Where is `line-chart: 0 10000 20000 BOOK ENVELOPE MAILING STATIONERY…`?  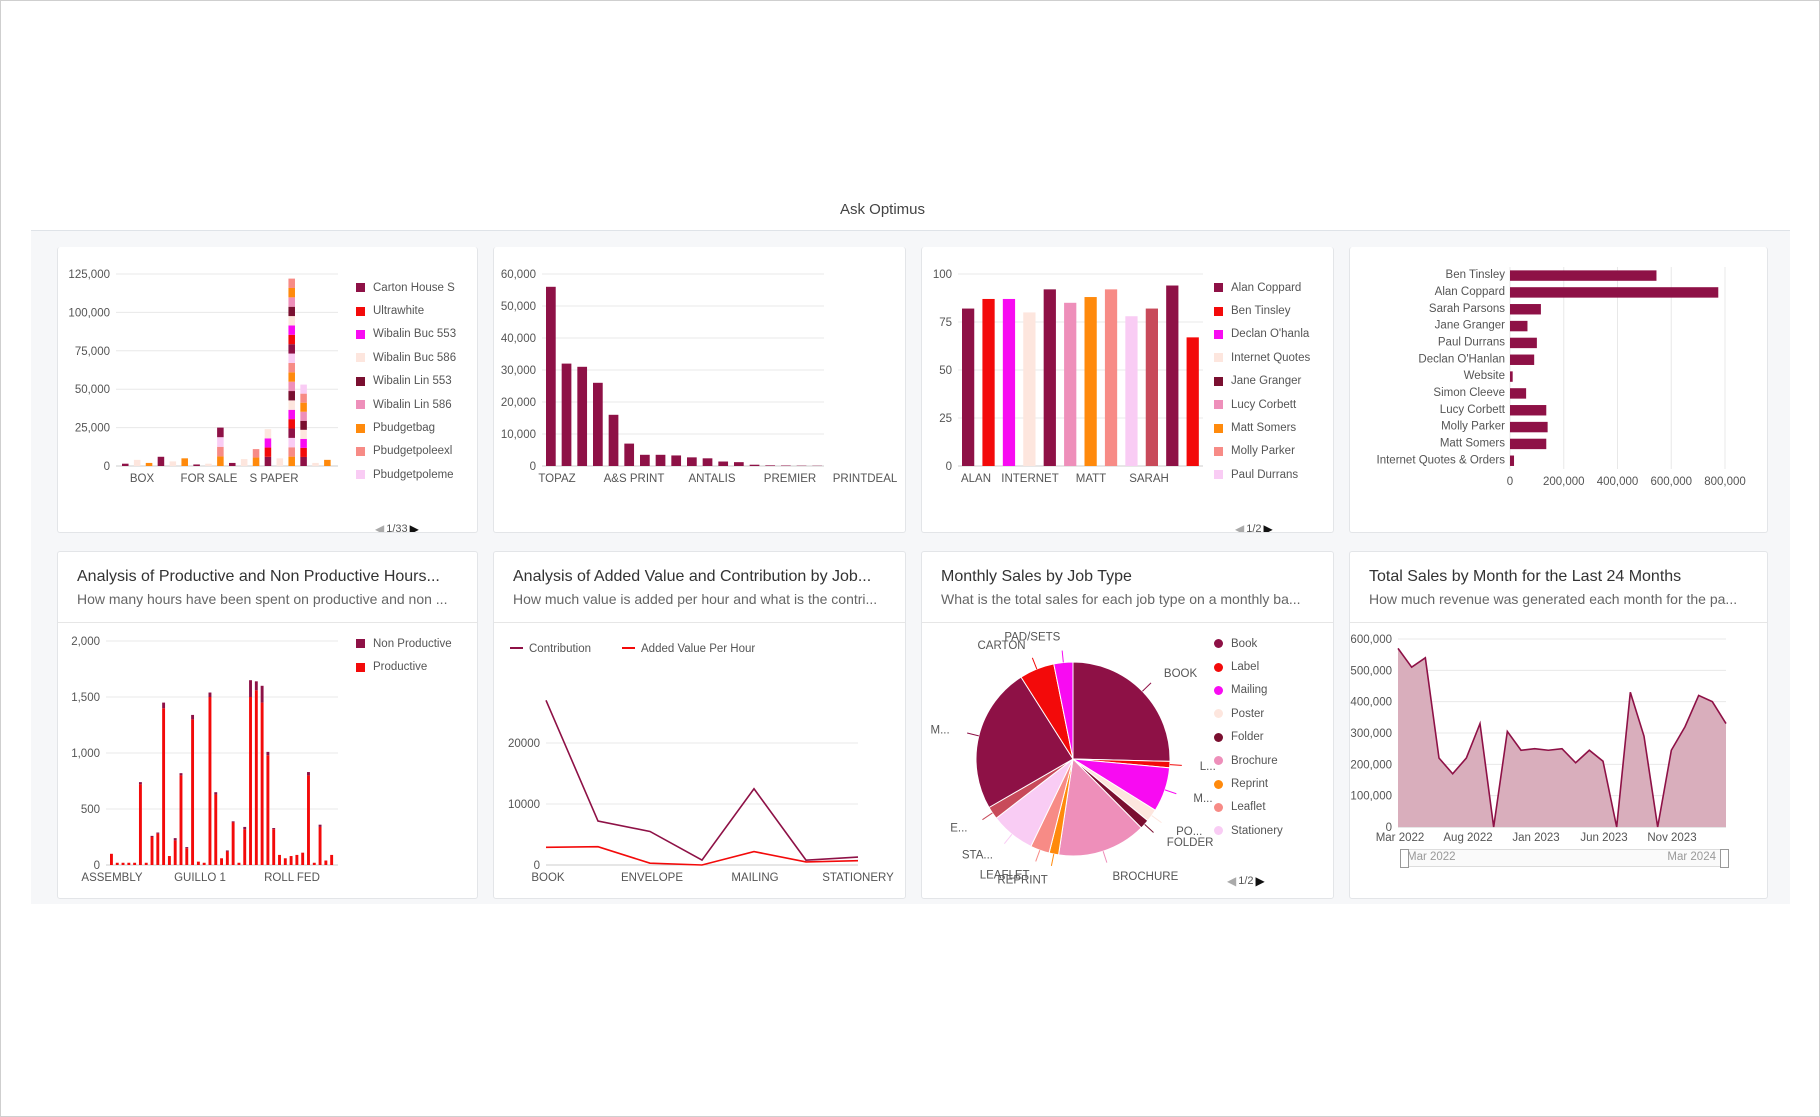 line-chart: 0 10000 20000 BOOK ENVELOPE MAILING STATIONERY… is located at coordinates (701, 763).